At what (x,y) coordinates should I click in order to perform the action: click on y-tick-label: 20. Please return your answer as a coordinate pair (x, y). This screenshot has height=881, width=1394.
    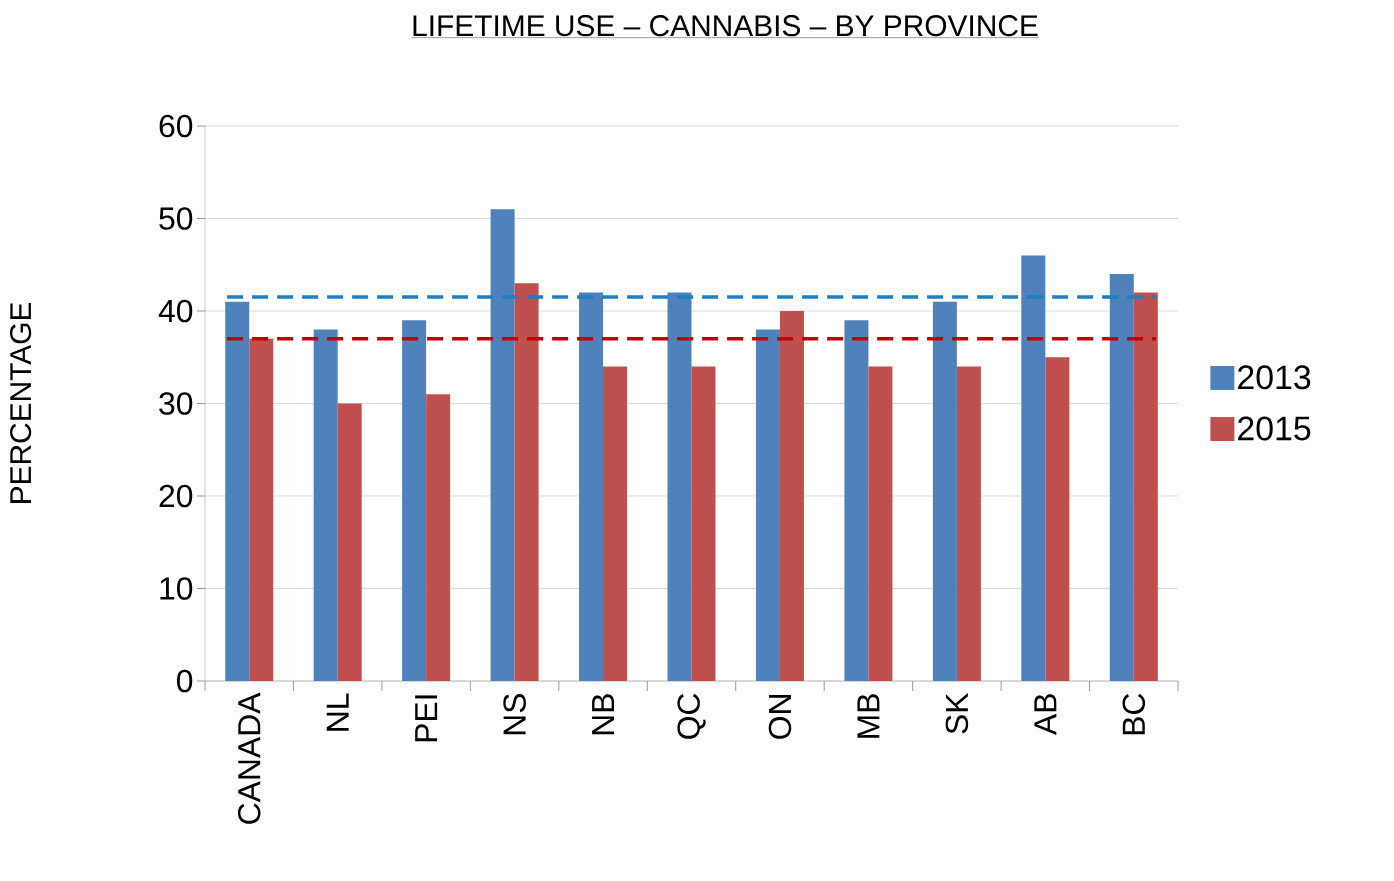
    Looking at the image, I should click on (176, 496).